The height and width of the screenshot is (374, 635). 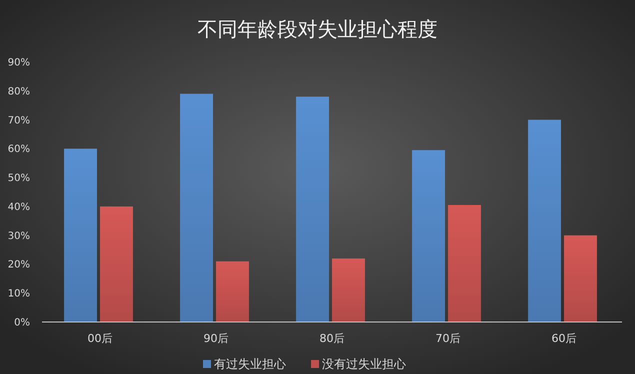 I want to click on x-tick-label: 80后, so click(x=332, y=338).